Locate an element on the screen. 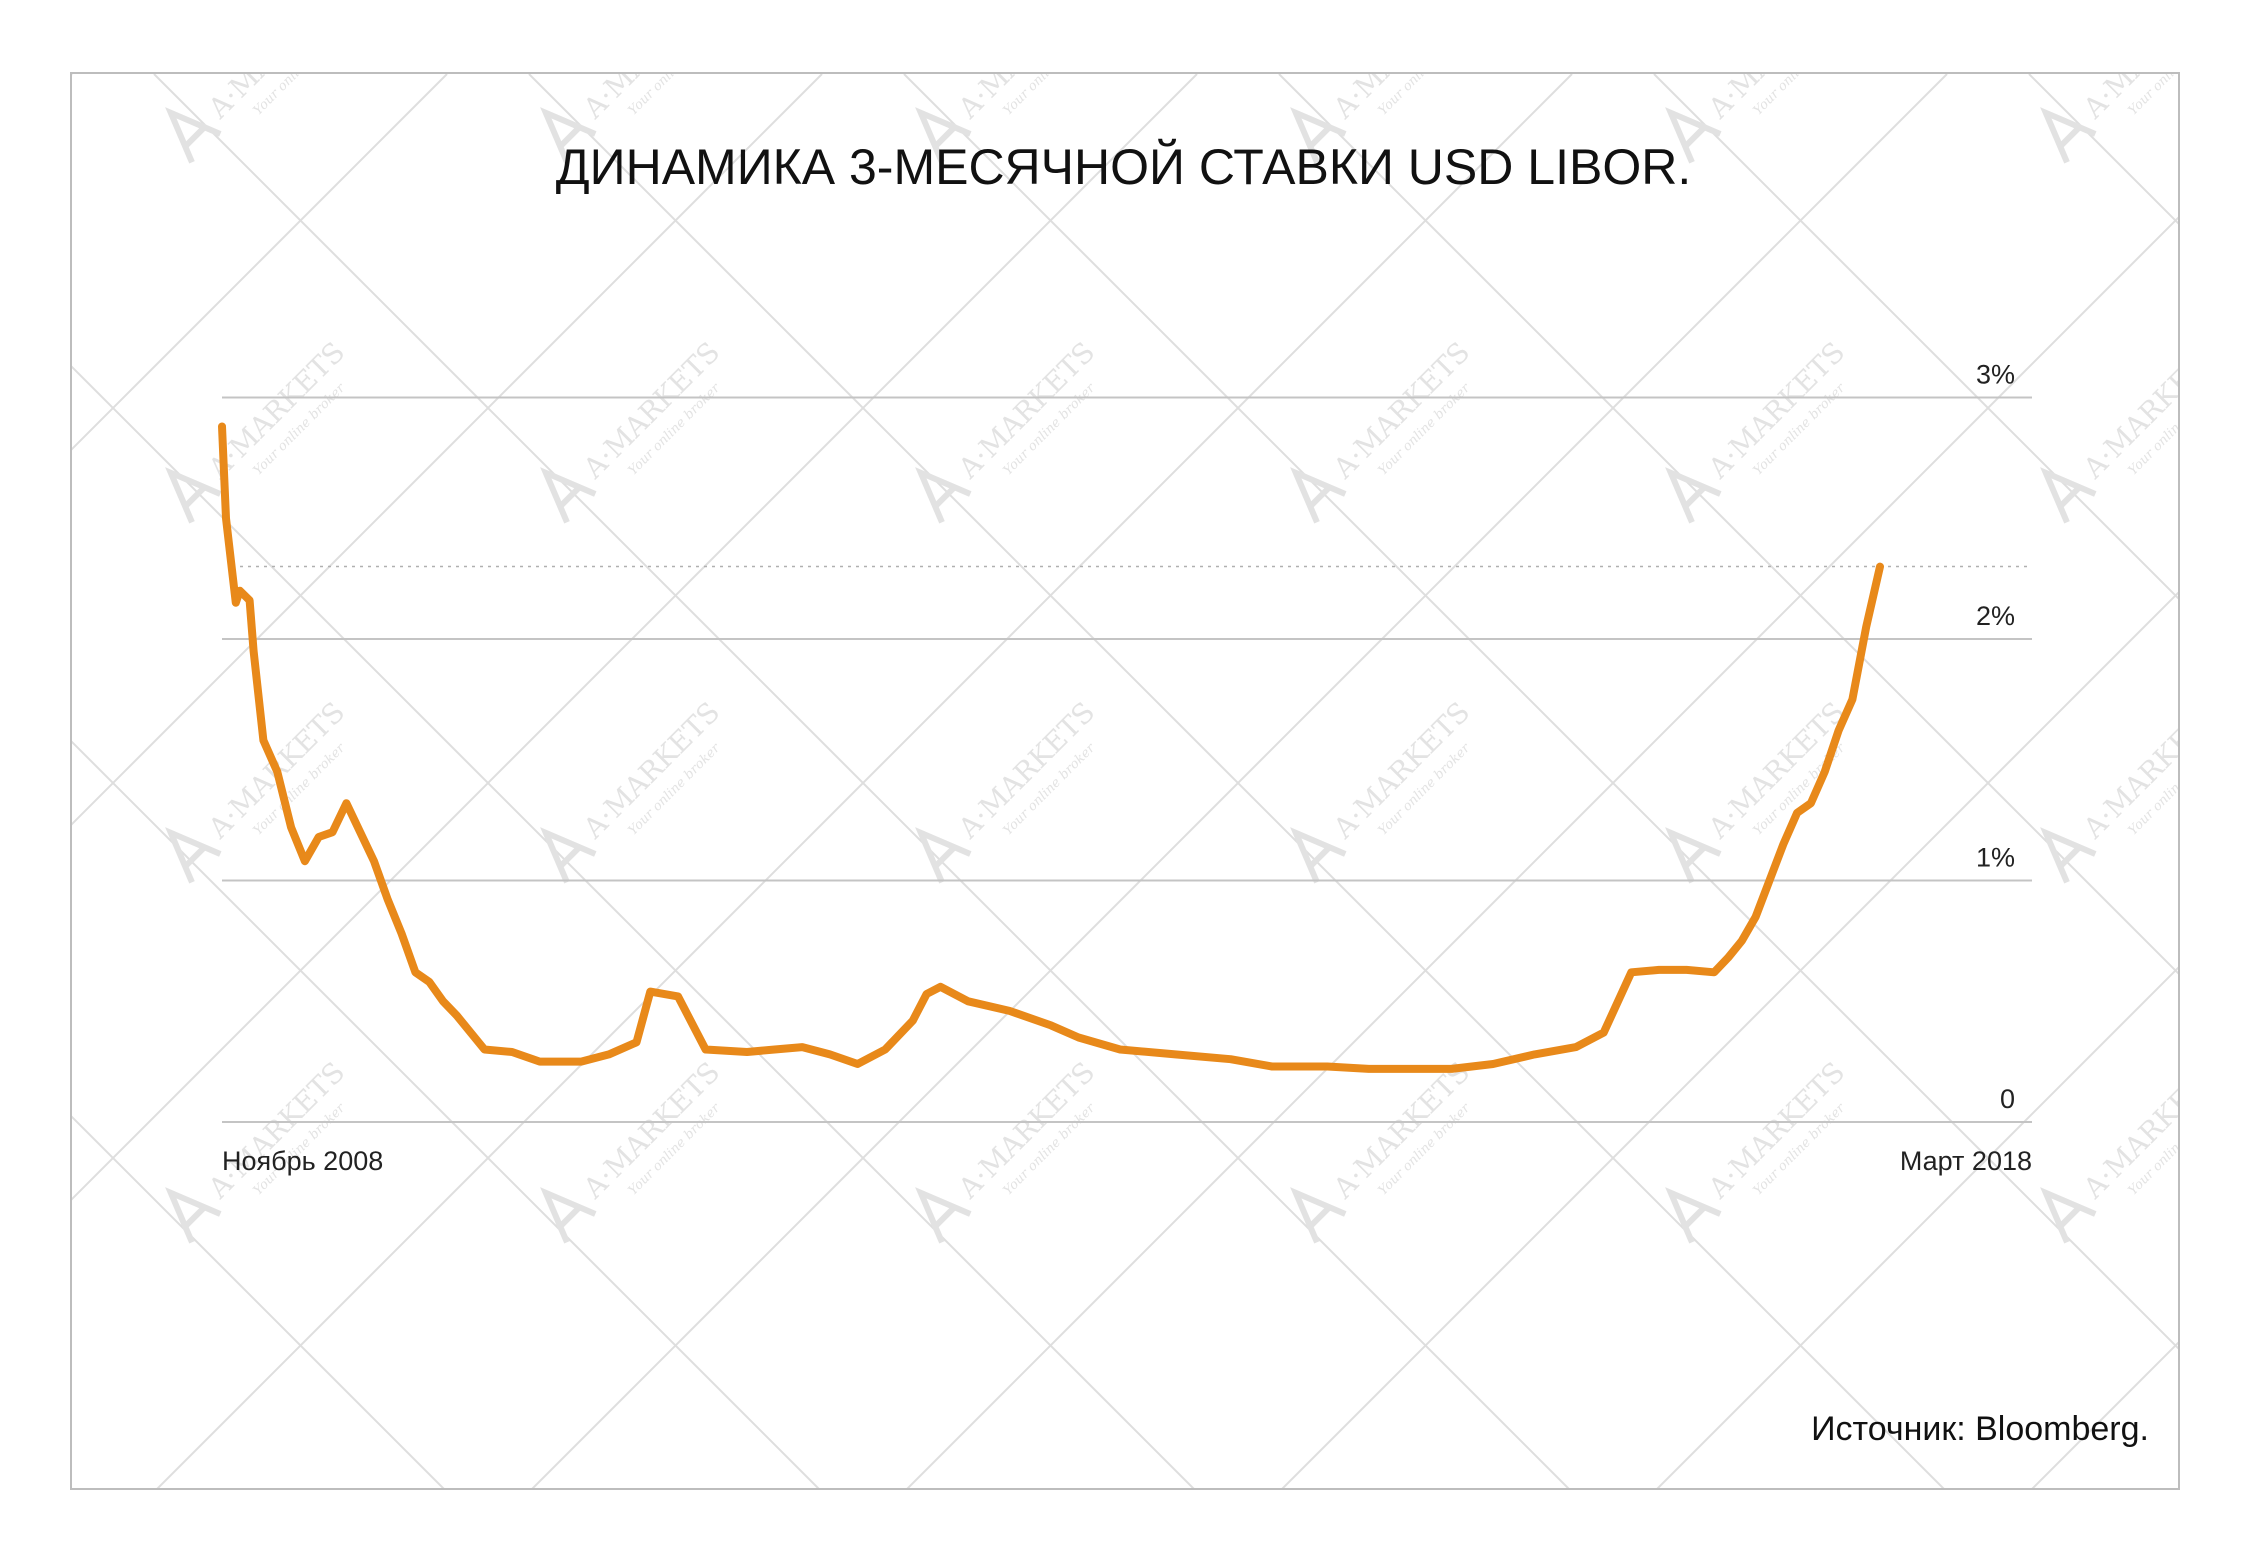 The height and width of the screenshot is (1560, 2247). y-tick-label: 0 is located at coordinates (2007, 1099).